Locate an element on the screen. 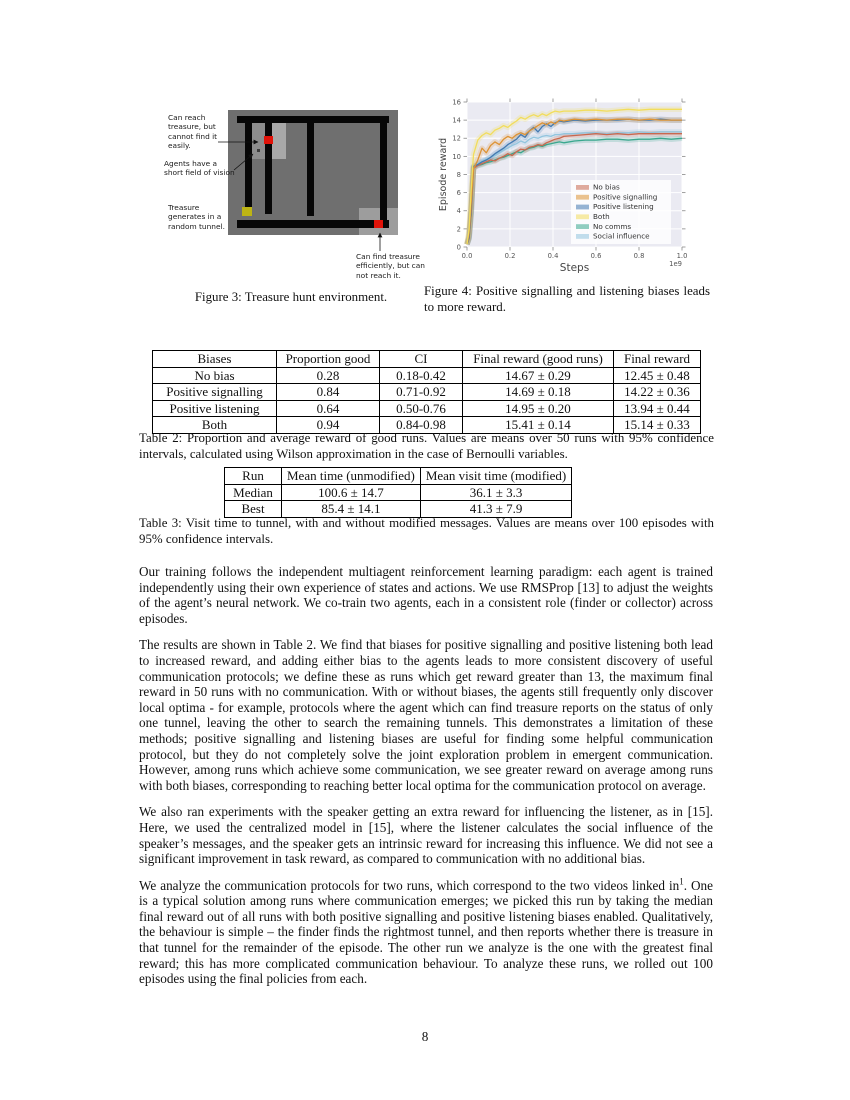 The width and height of the screenshot is (850, 1100). table-cell: 14.22 ± 0.36 is located at coordinates (657, 392).